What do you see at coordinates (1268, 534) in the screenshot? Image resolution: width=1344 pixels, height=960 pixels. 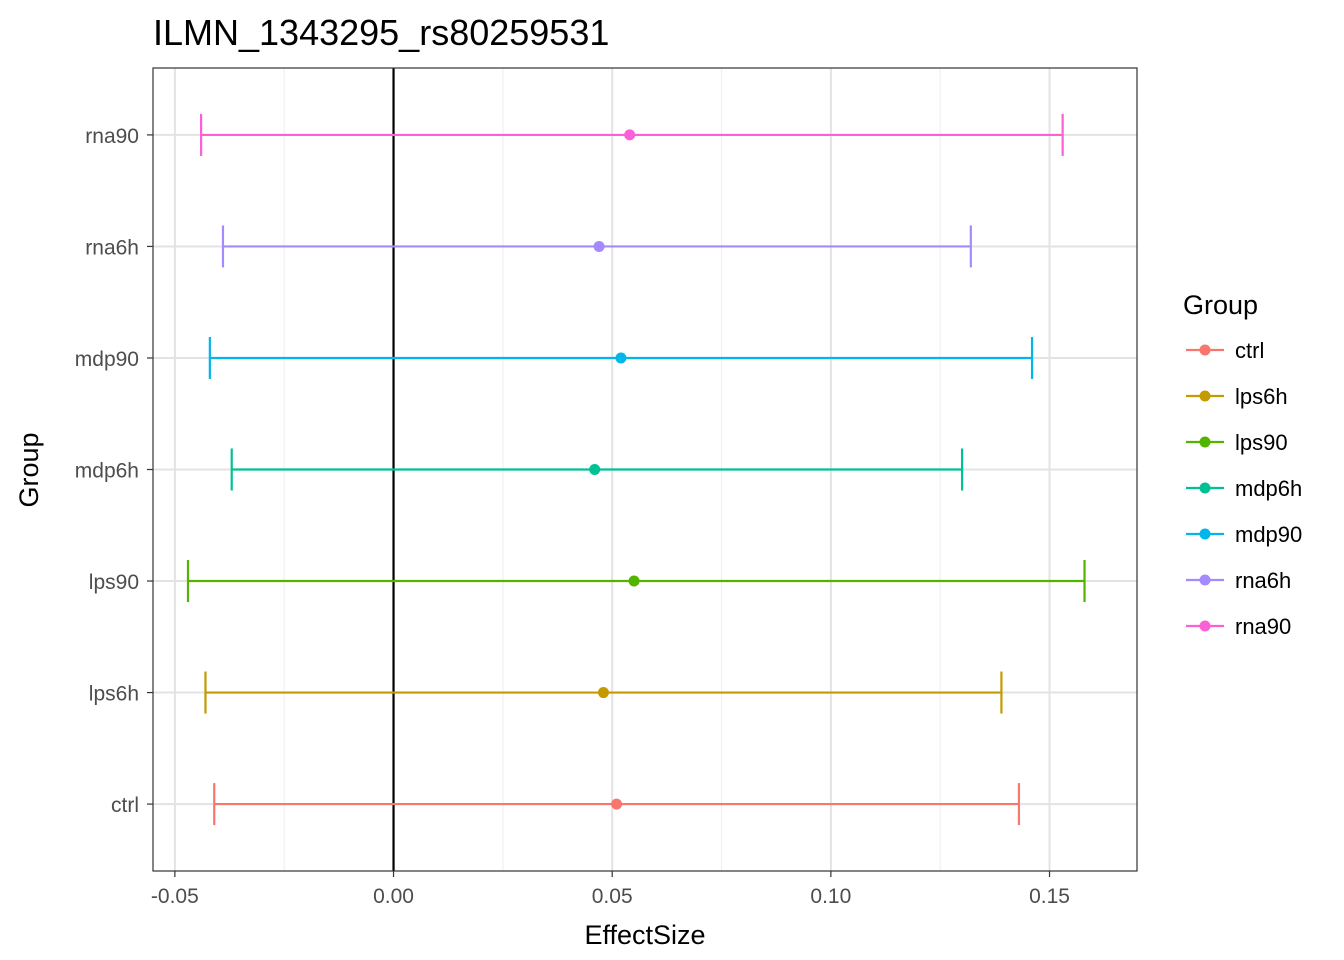 I see `legend-label: mdp90` at bounding box center [1268, 534].